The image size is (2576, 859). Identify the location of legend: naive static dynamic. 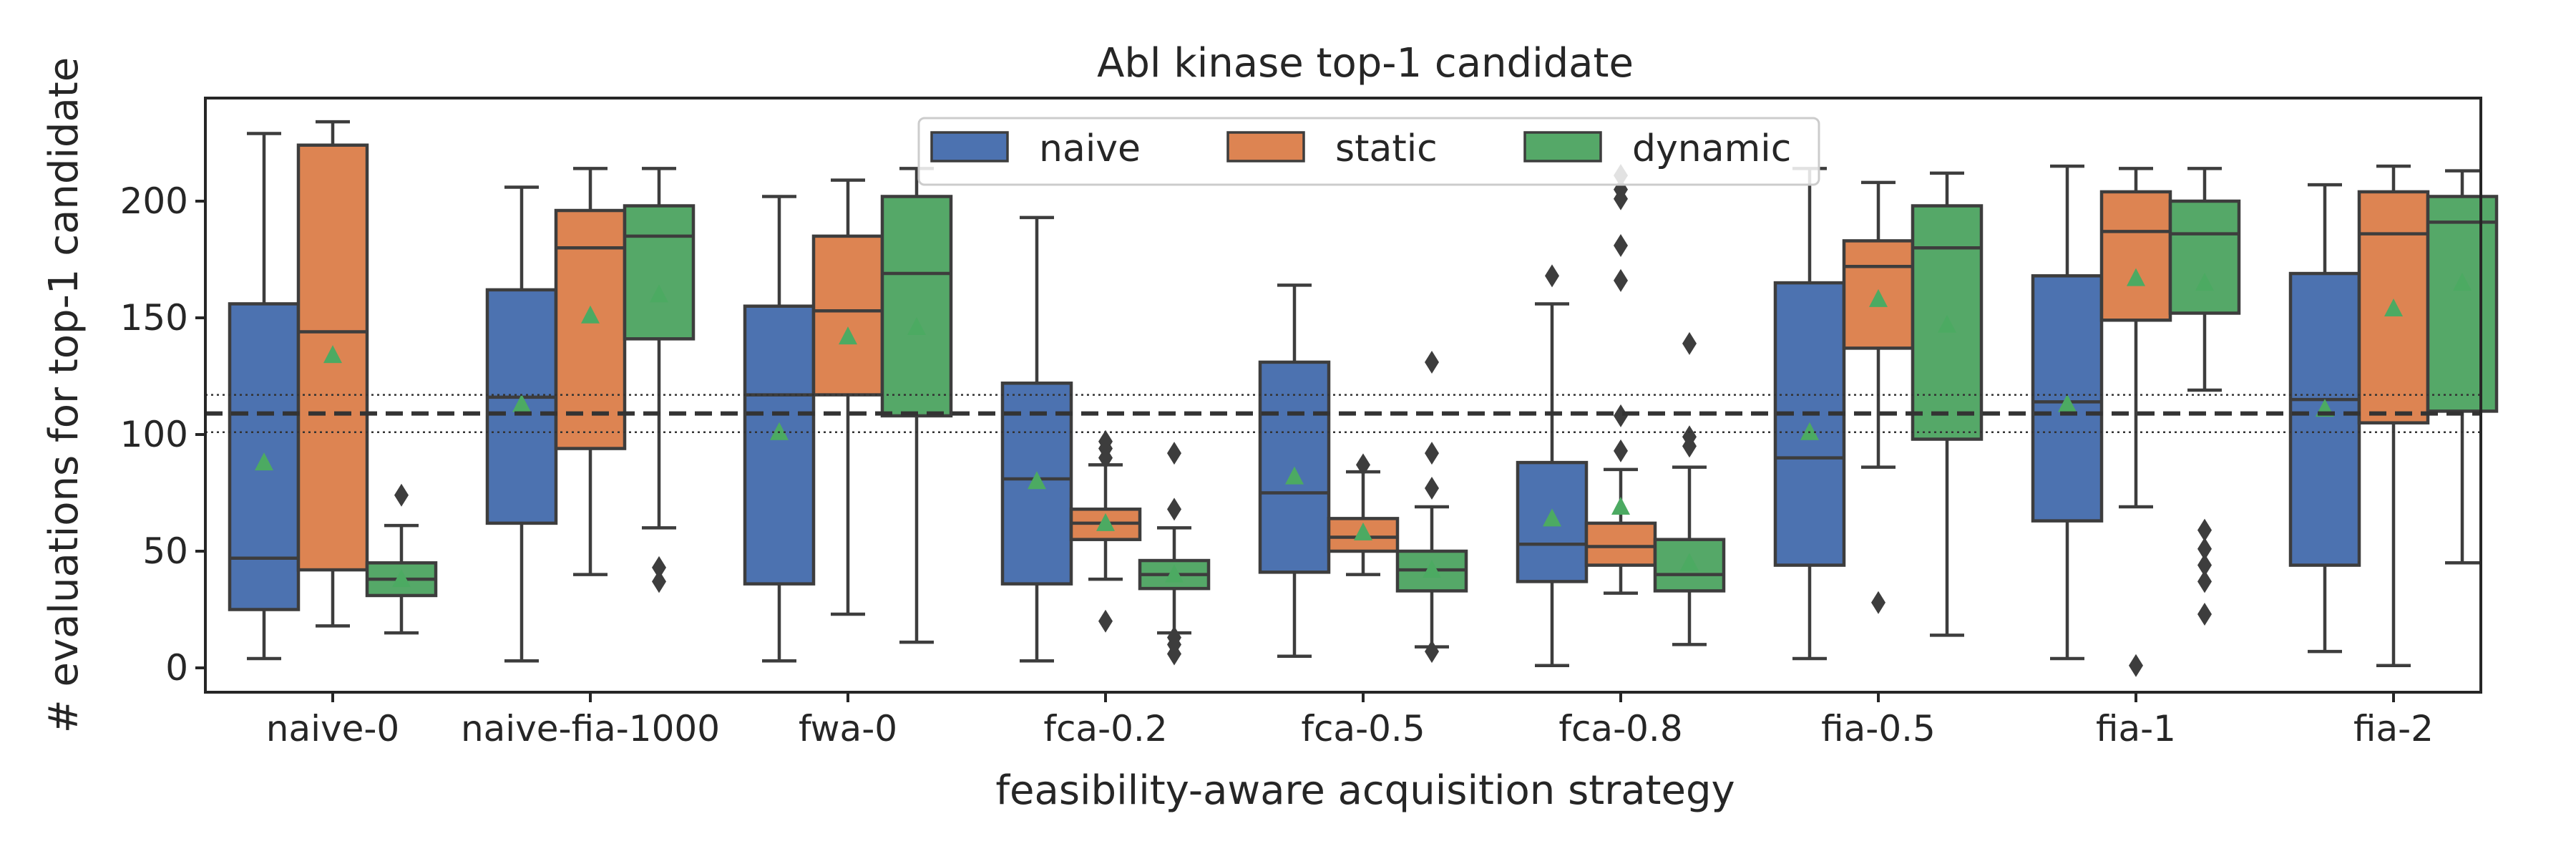
(1368, 151).